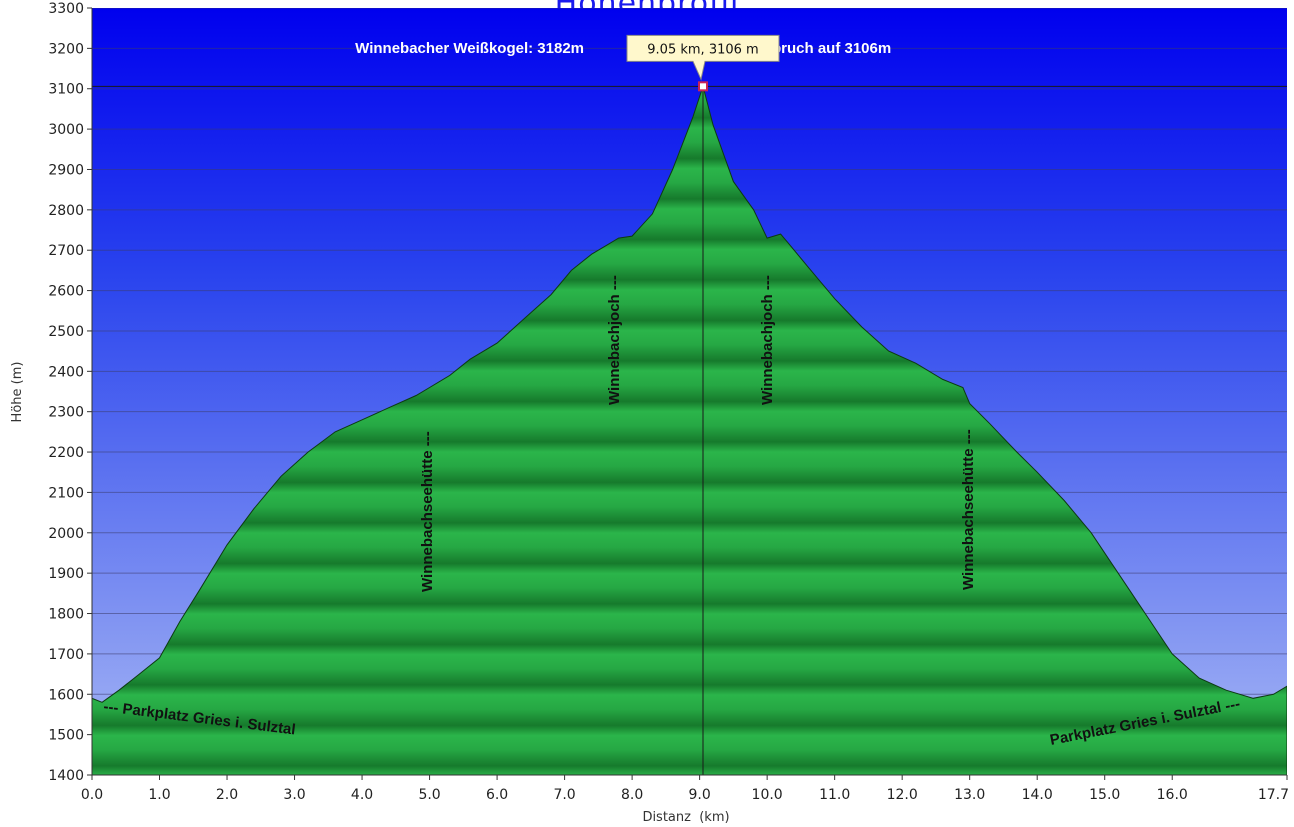 This screenshot has height=827, width=1294. What do you see at coordinates (703, 86) in the screenshot?
I see `highest-point-marker` at bounding box center [703, 86].